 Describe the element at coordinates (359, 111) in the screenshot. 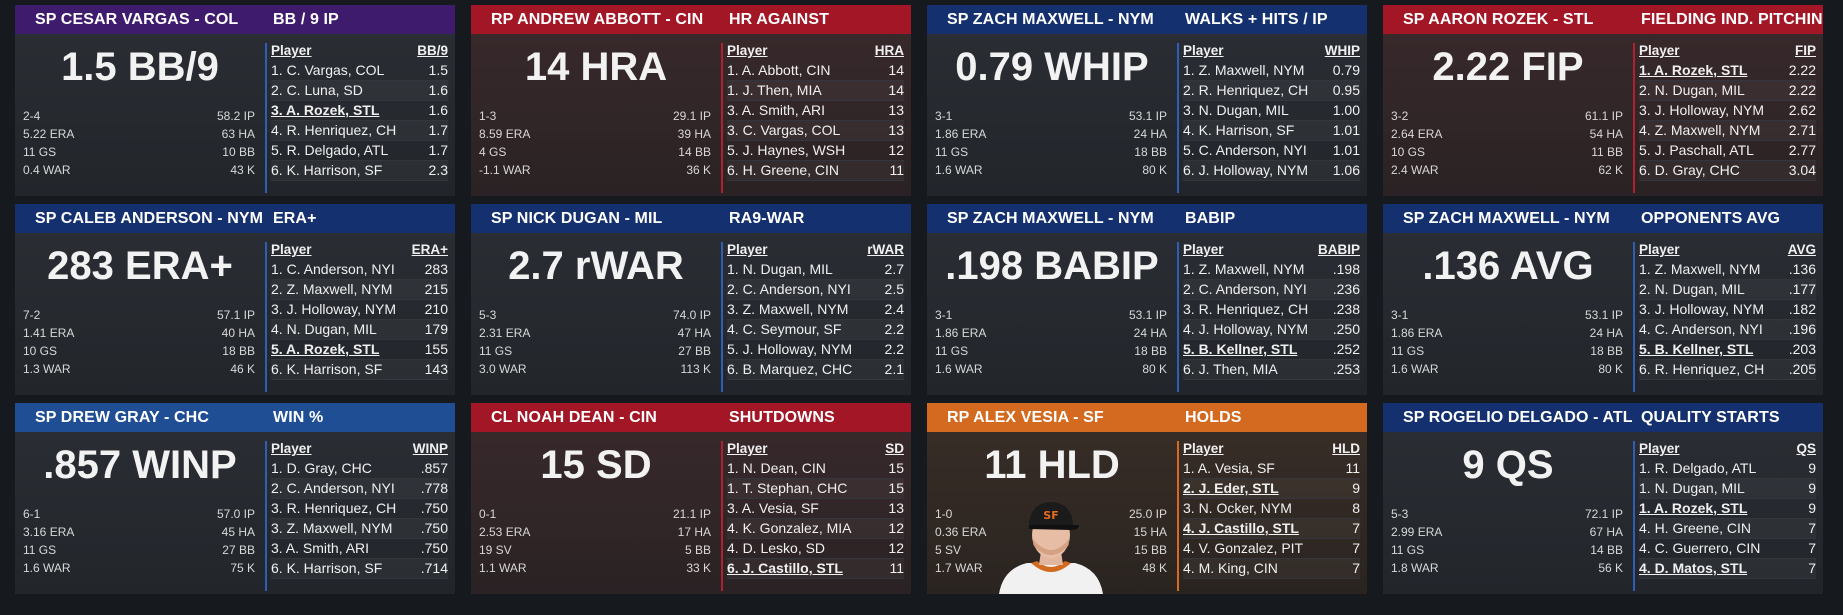

I see `leaderboard-row: 3. A. Rozek, STL 1.6` at that location.